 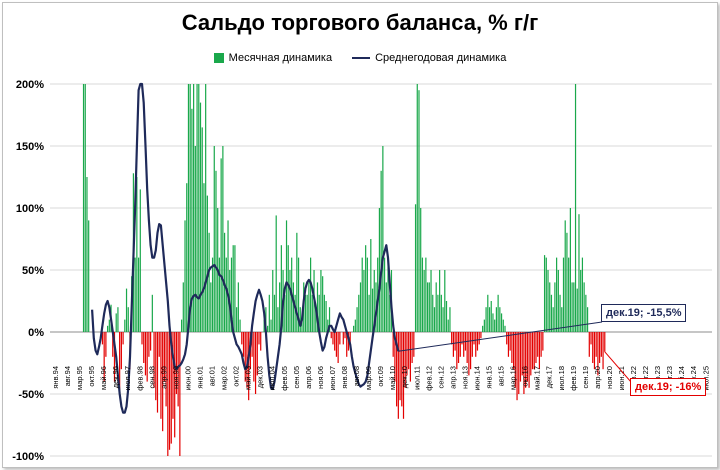 What do you see at coordinates (151, 377) in the screenshot?
I see `x-tick-label: сен.98` at bounding box center [151, 377].